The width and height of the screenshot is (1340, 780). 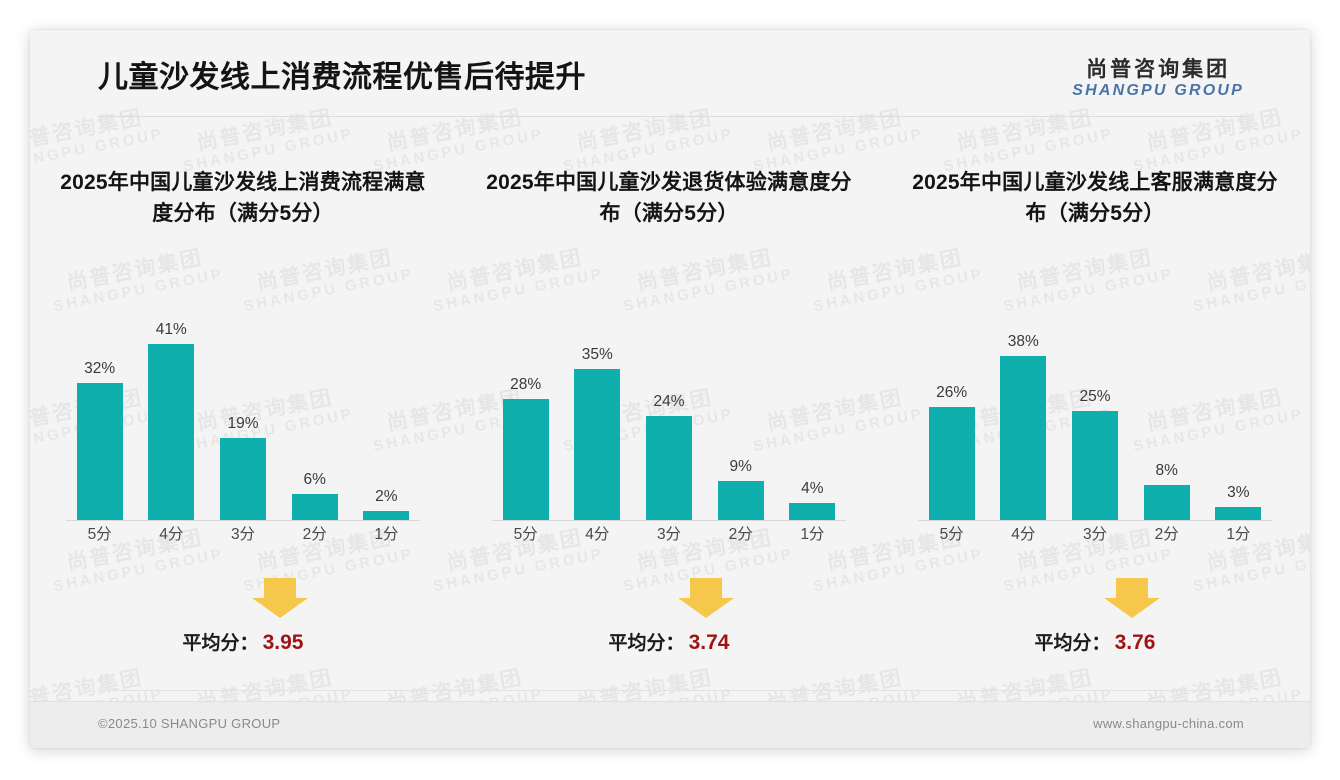 I want to click on bar-slot: 32%, so click(x=99, y=395).